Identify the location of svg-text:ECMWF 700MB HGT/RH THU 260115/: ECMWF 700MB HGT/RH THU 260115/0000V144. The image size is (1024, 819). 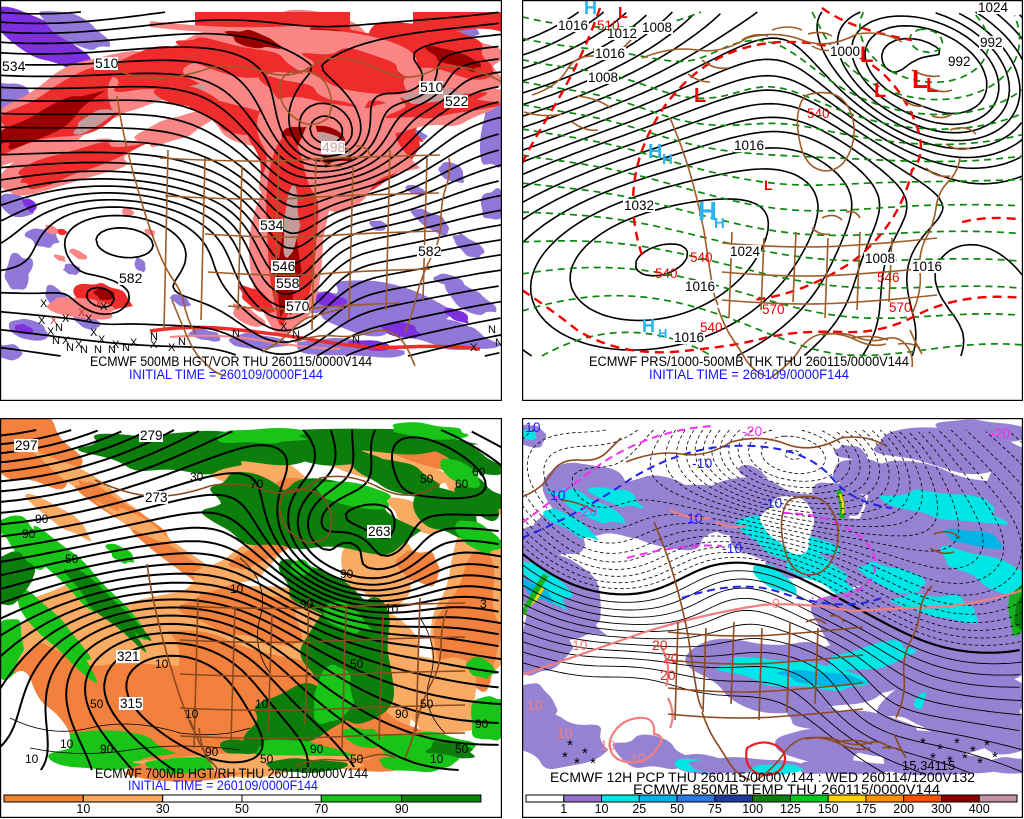
(231, 773).